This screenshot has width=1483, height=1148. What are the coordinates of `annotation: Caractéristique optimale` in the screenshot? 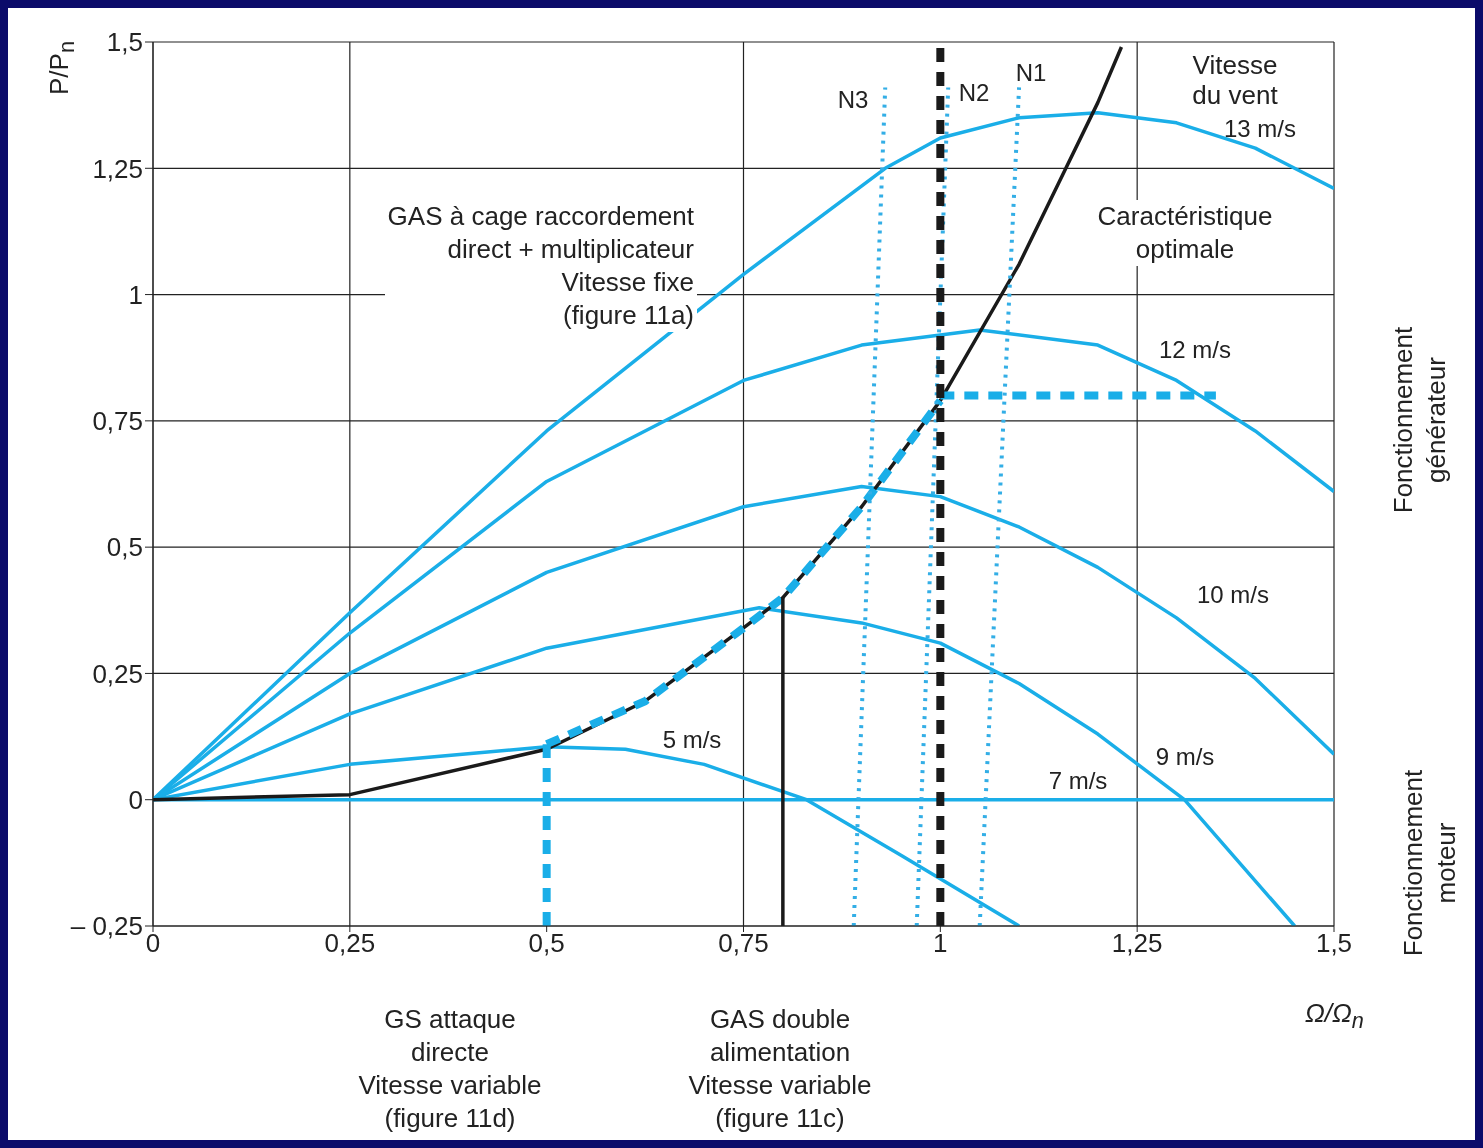 It's located at (1185, 233).